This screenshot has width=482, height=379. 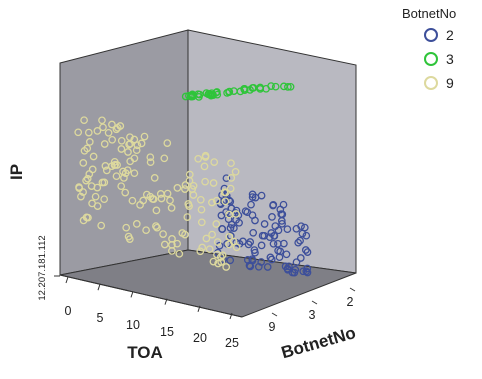 I want to click on y-tick-label: 12.207.181.112, so click(x=42, y=267).